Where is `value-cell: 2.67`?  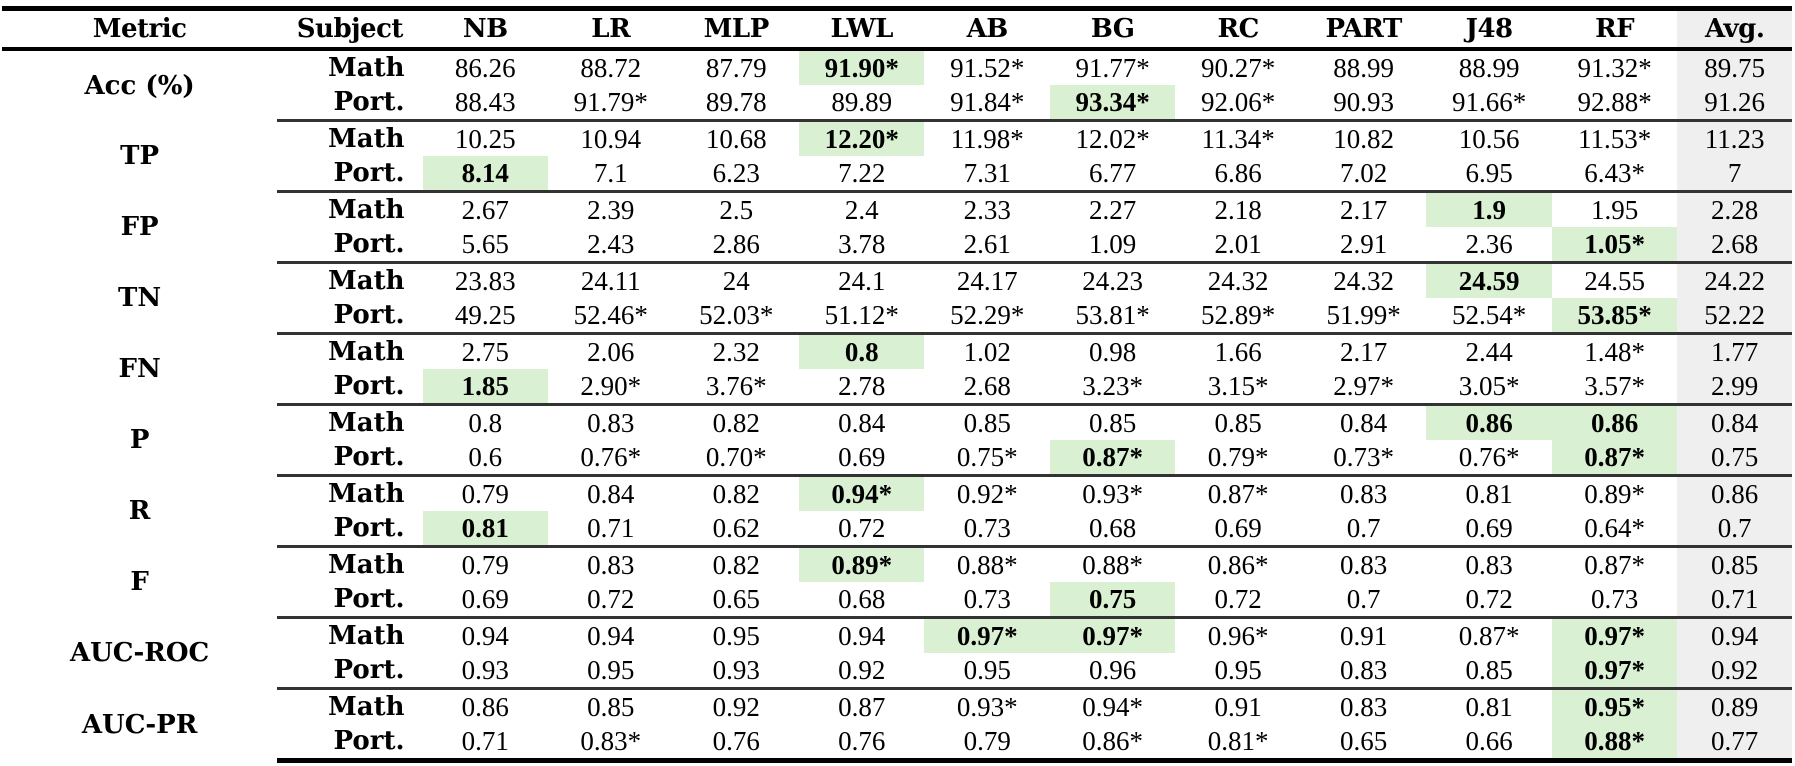
value-cell: 2.67 is located at coordinates (485, 210).